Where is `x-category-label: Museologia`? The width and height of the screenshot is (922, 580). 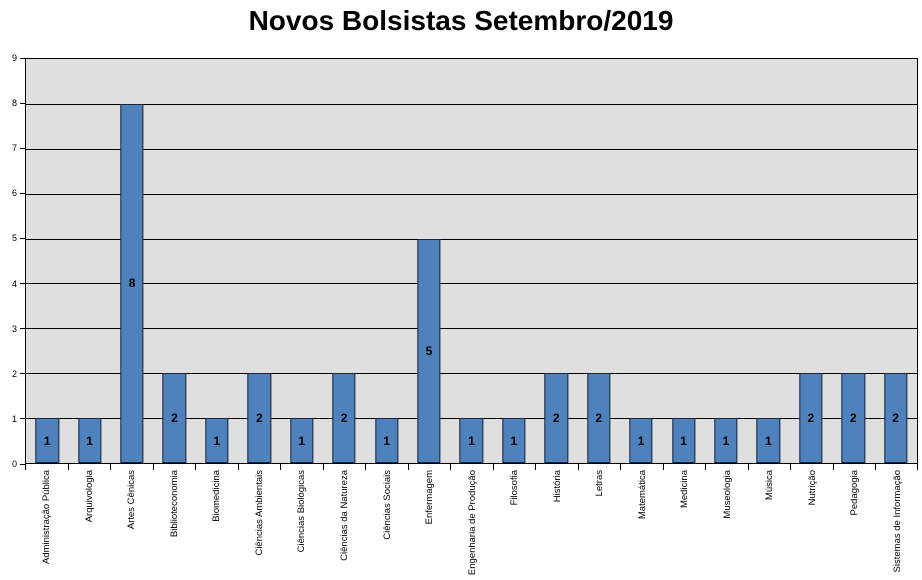
x-category-label: Museologia is located at coordinates (727, 494).